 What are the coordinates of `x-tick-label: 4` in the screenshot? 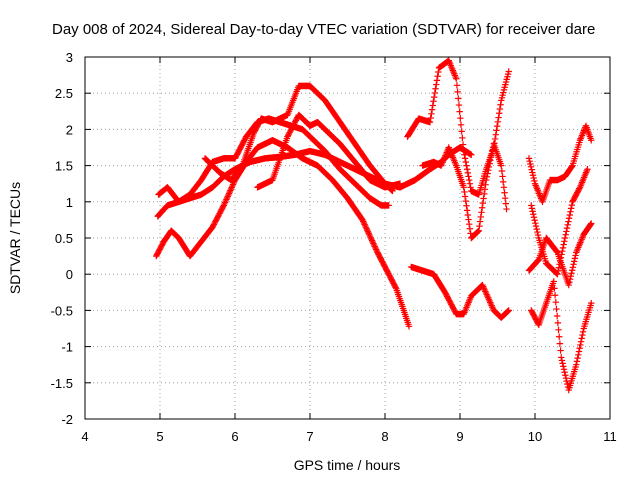 It's located at (84, 436).